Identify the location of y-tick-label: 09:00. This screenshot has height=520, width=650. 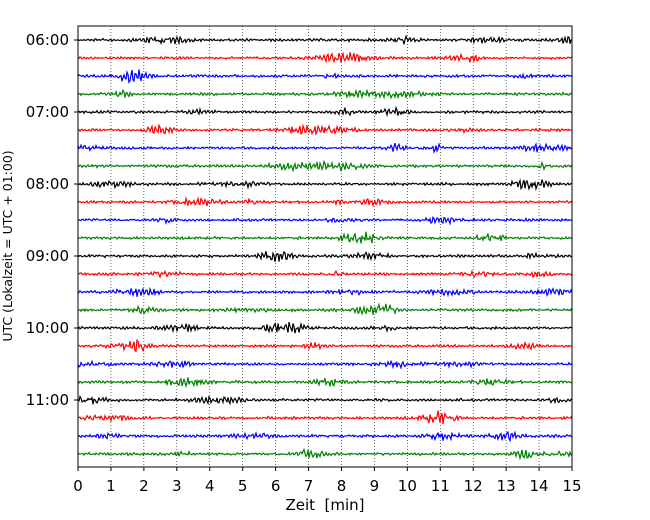
(47, 256).